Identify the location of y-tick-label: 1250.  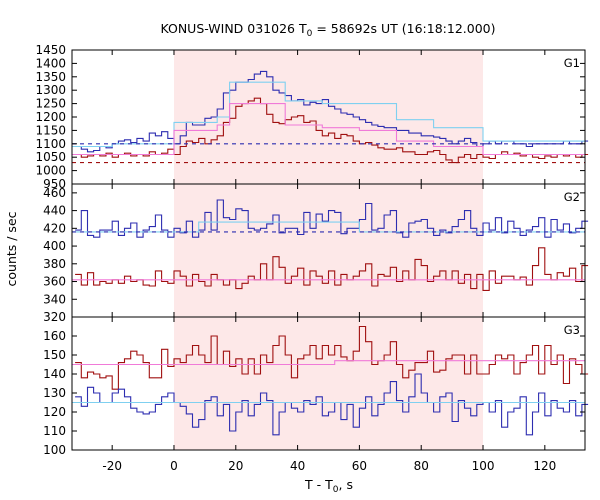
(50, 104).